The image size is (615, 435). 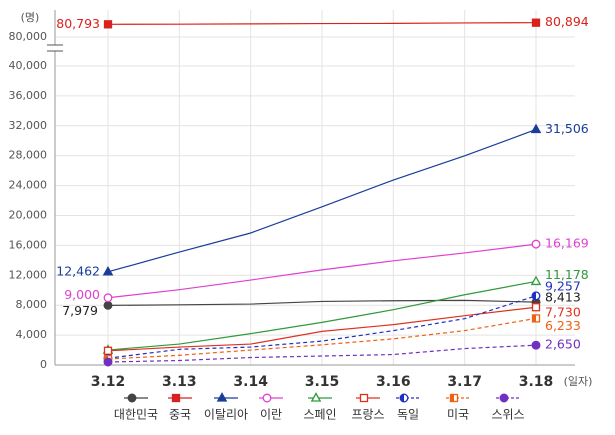 What do you see at coordinates (563, 297) in the screenshot?
I see `value-label: 8,413` at bounding box center [563, 297].